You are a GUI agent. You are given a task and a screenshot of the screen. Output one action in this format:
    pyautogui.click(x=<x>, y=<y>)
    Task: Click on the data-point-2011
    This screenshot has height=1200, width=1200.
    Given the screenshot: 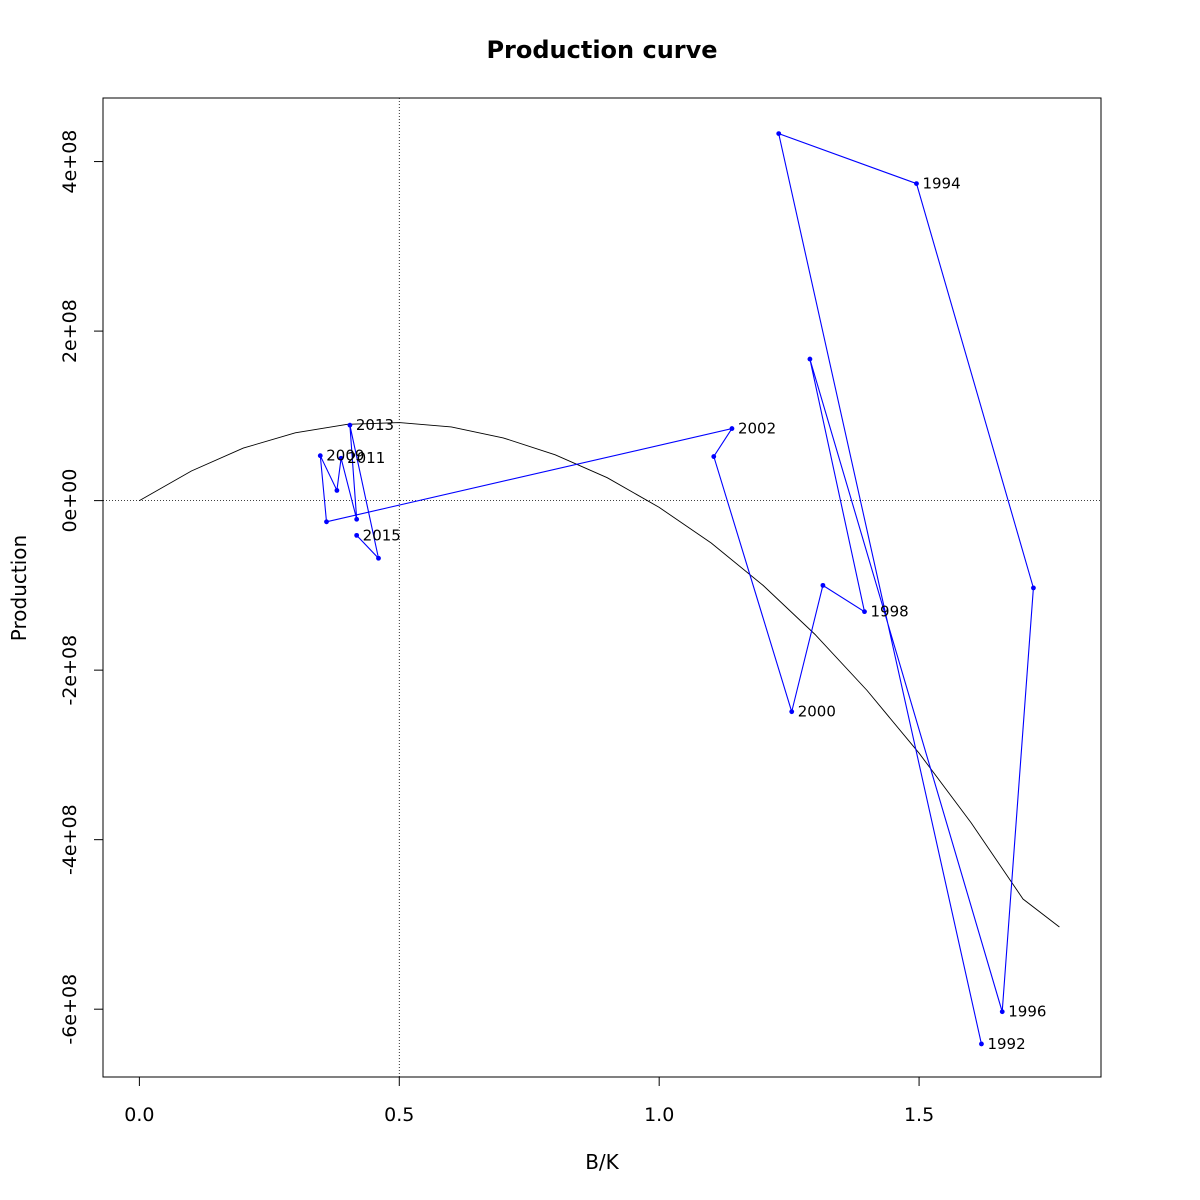 What is the action you would take?
    pyautogui.click(x=341, y=458)
    